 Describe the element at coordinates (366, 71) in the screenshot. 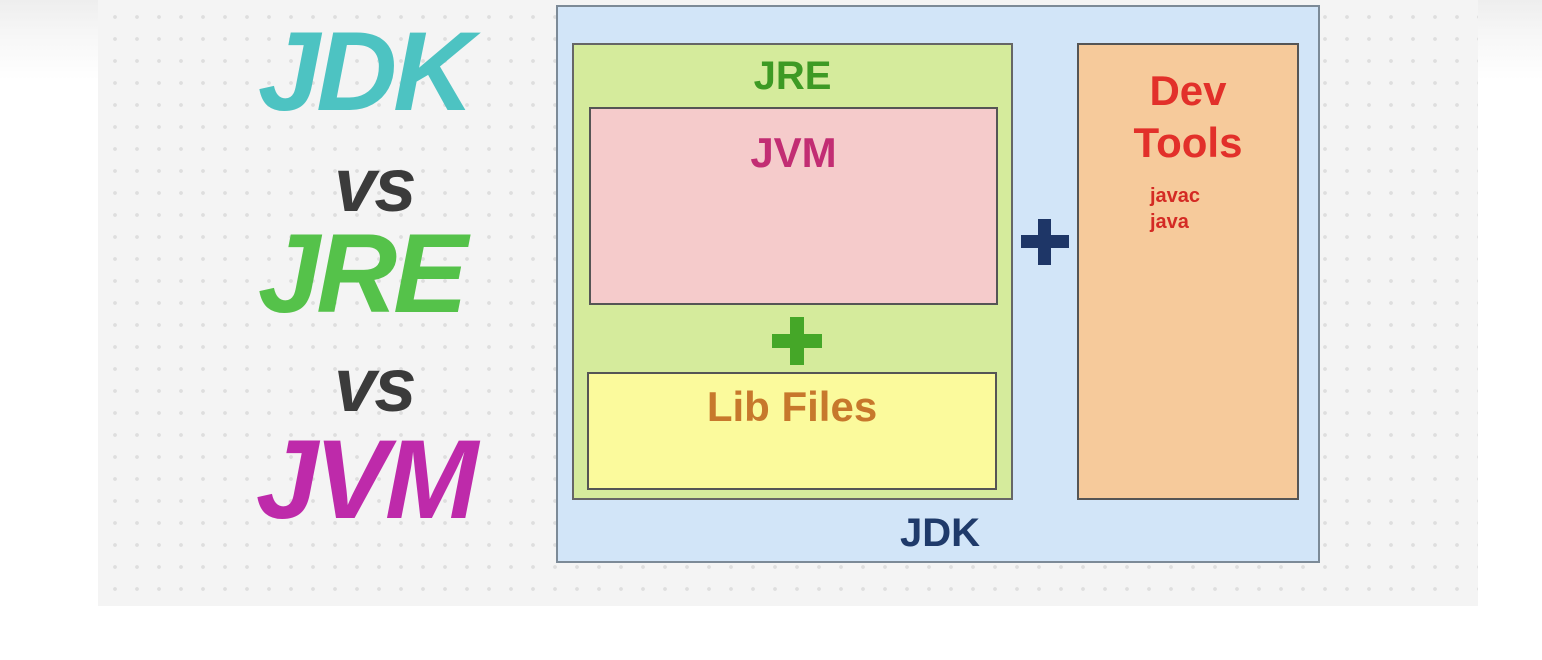

I see `title-jdk: JDK` at that location.